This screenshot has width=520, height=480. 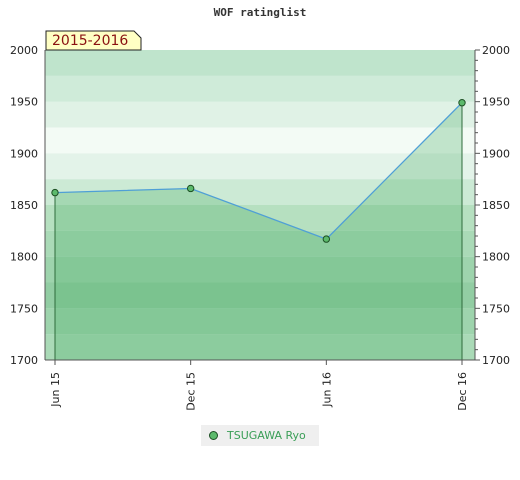 I want to click on y-axis-right: 1700 1750 1800 1850 1900 1950 2000, so click(x=492, y=205).